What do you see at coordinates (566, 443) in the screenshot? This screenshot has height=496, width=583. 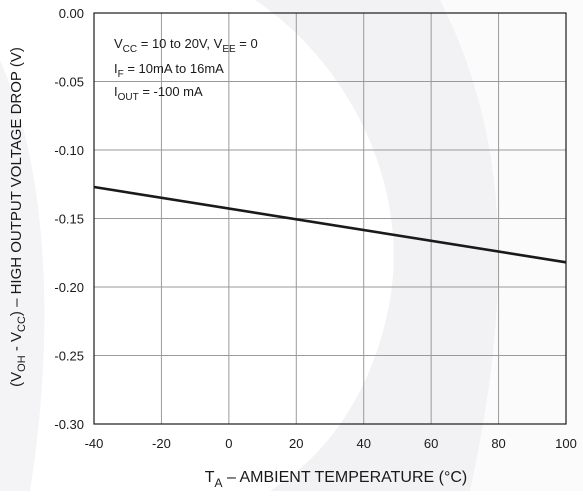 I see `x-tick-label: 100` at bounding box center [566, 443].